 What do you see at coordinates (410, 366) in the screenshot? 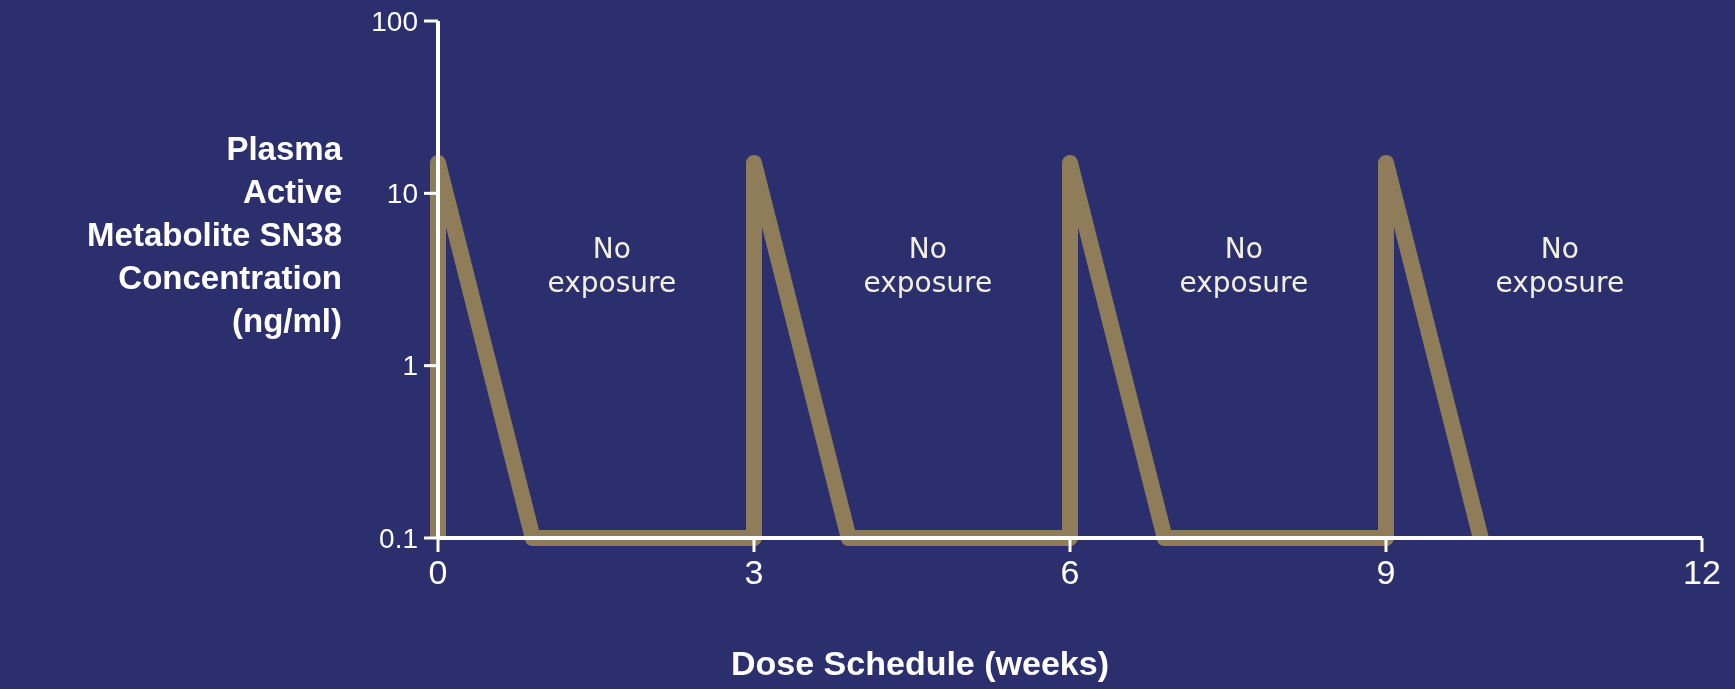
I see `y-tick-label: 1` at bounding box center [410, 366].